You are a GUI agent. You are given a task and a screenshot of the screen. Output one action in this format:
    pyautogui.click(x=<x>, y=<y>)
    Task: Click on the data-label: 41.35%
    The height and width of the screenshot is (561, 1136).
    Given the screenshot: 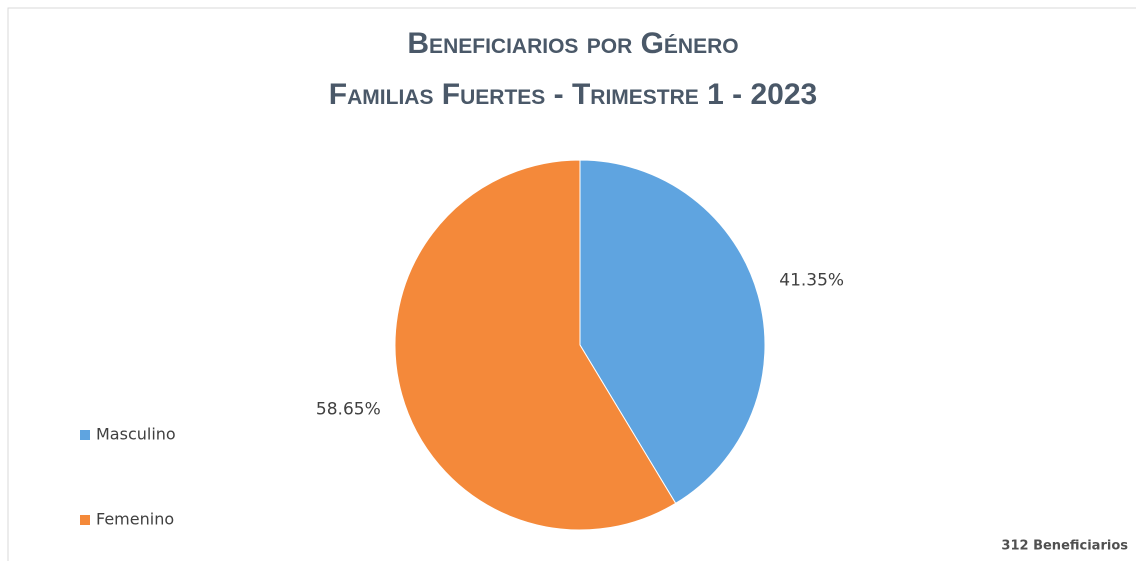 What is the action you would take?
    pyautogui.click(x=811, y=280)
    